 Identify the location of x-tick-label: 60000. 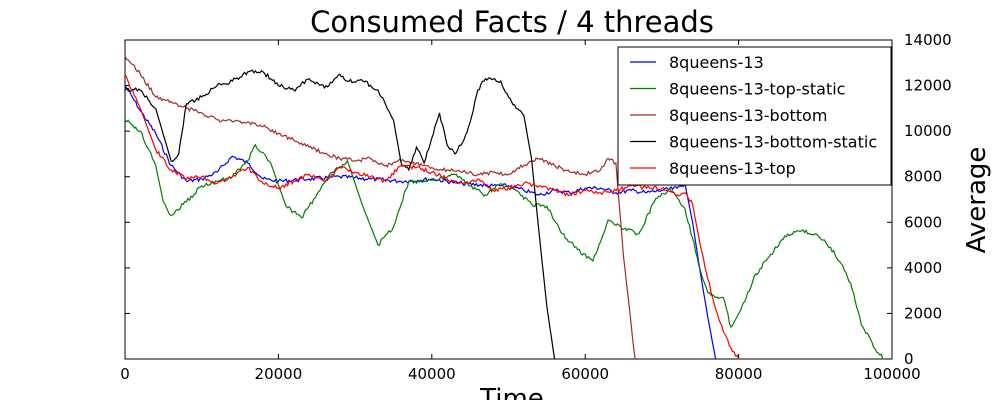
(585, 374).